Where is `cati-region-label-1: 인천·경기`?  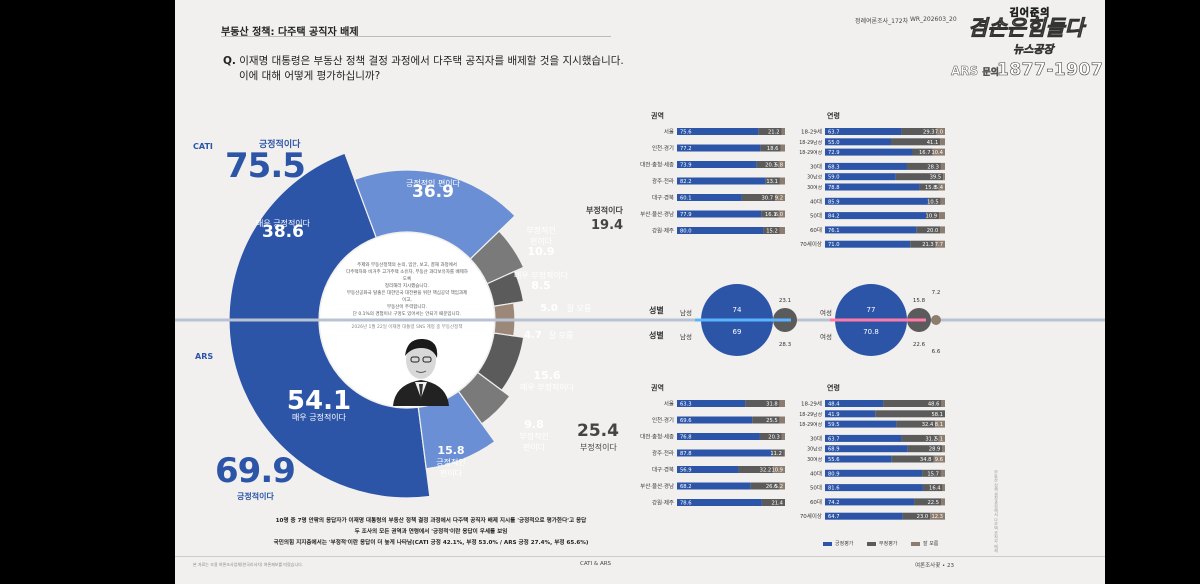 cati-region-label-1: 인천·경기 is located at coordinates (663, 148).